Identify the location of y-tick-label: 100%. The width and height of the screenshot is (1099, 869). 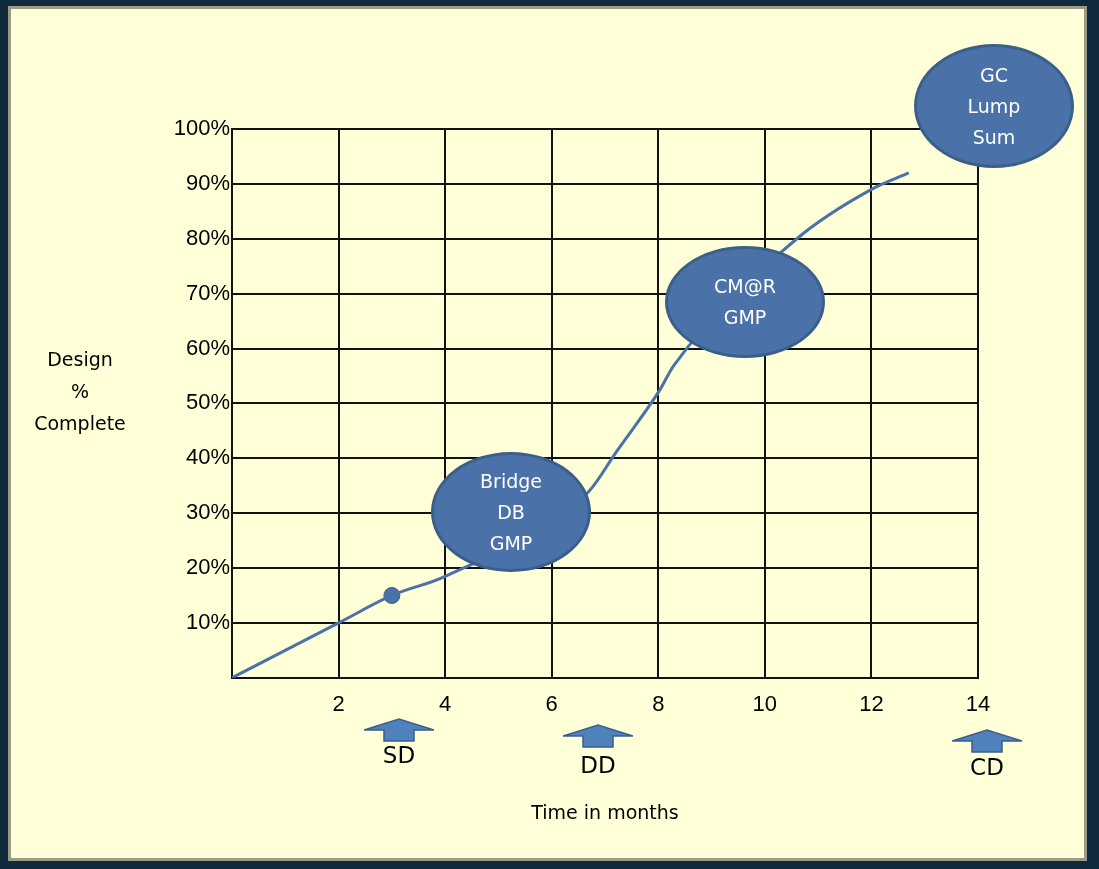
(201, 128).